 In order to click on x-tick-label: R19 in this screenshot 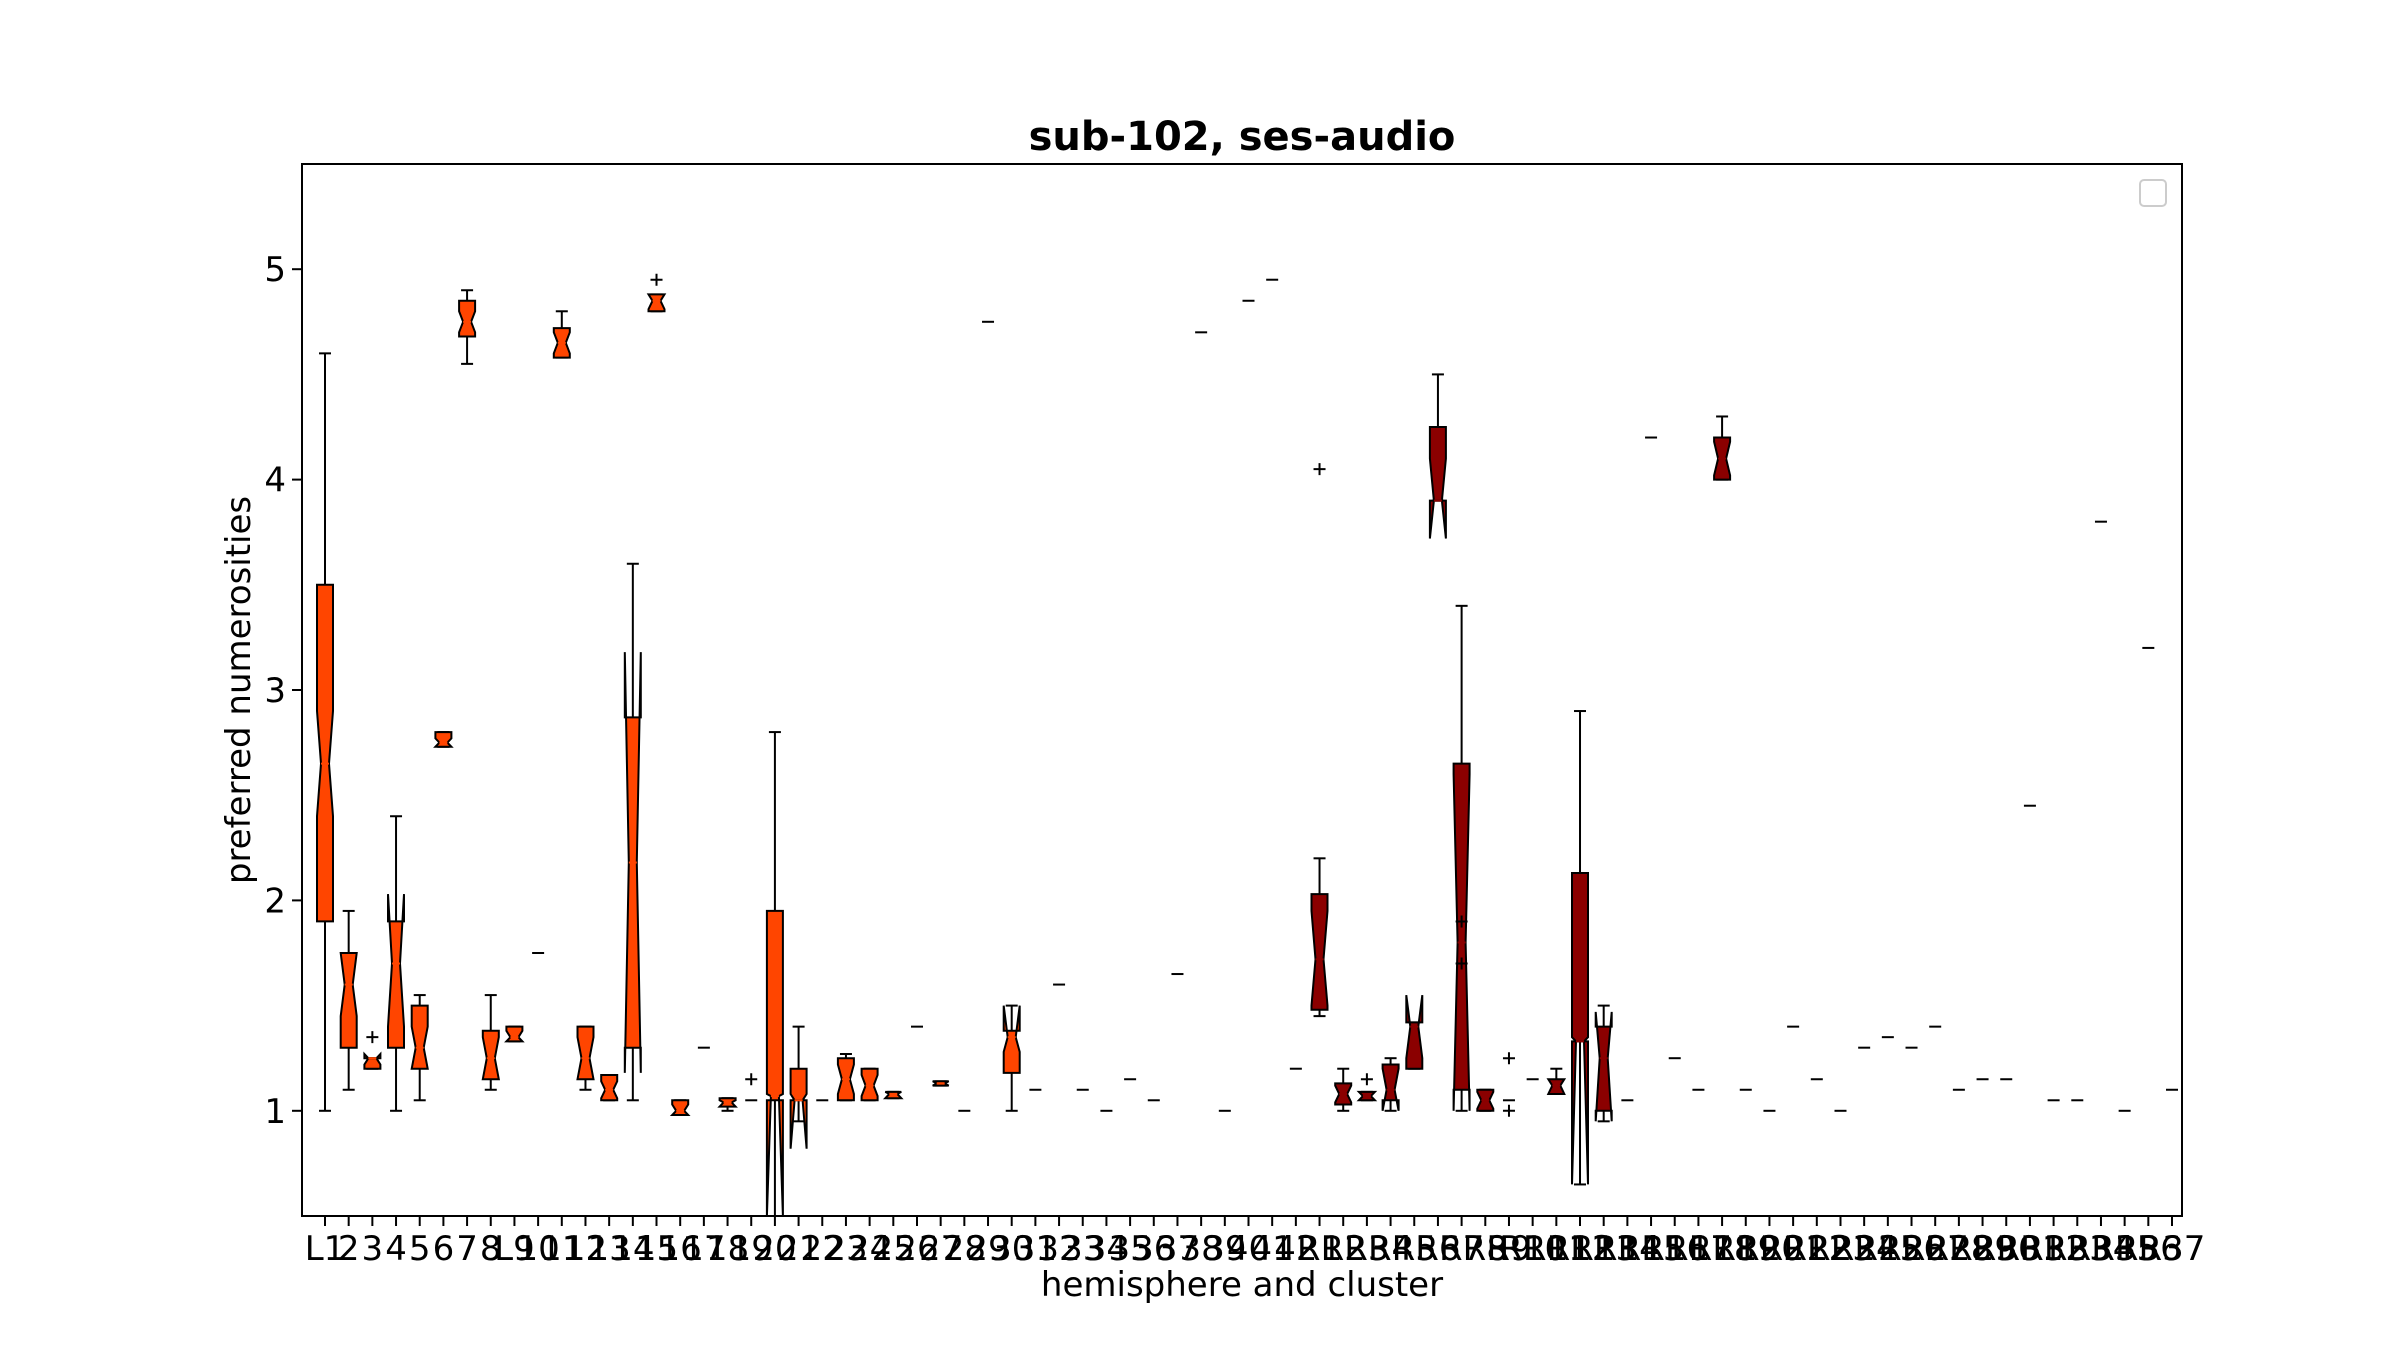, I will do `click(1745, 1249)`.